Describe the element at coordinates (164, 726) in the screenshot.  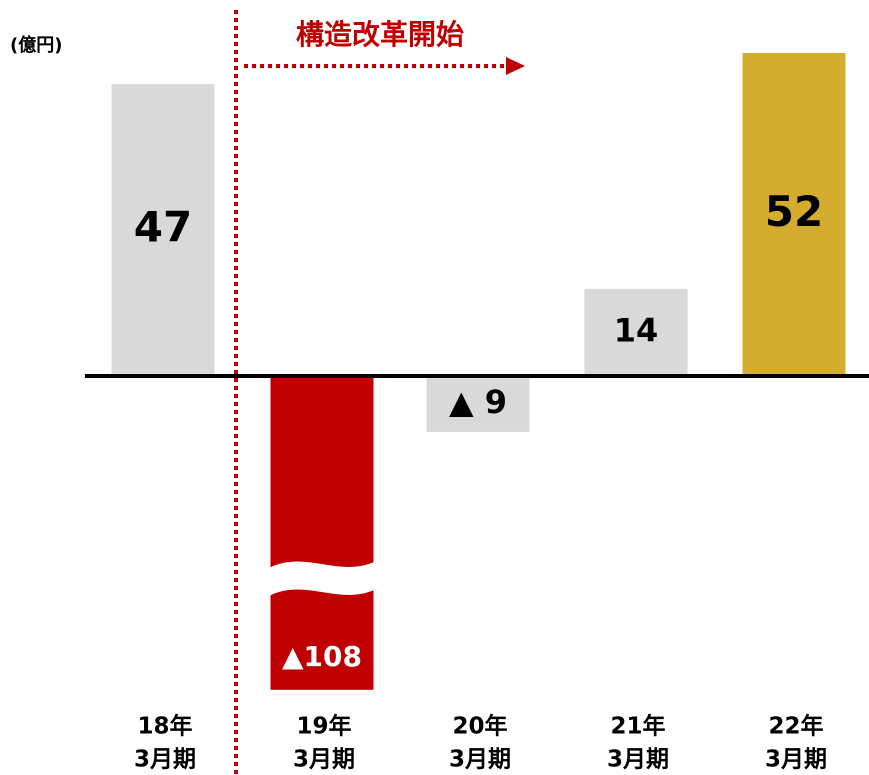
I see `x-tick-label: 18年` at that location.